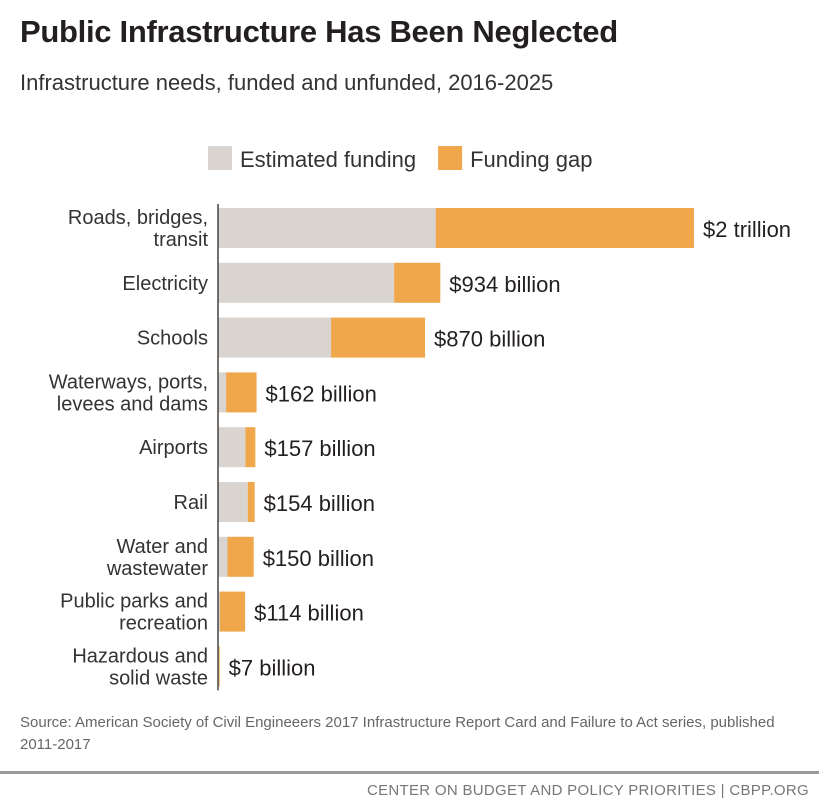 The height and width of the screenshot is (808, 819). I want to click on category-label: Electricity, so click(165, 284).